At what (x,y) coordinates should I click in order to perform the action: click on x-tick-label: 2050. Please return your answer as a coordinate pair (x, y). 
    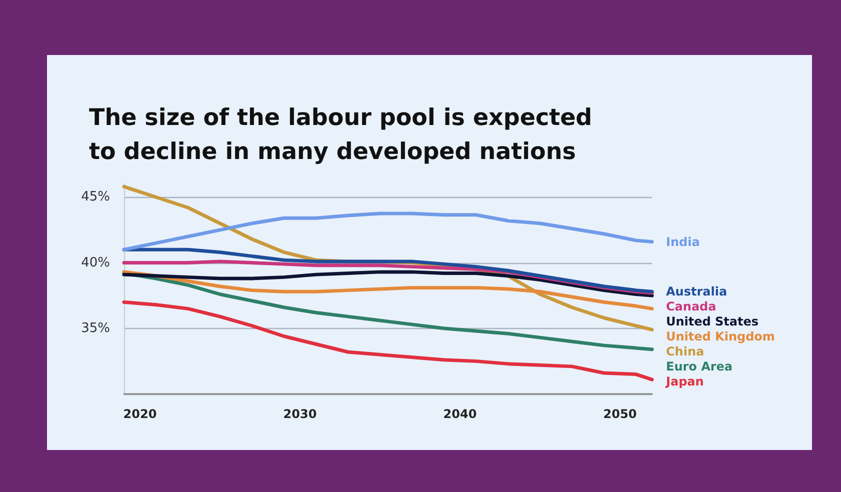
    Looking at the image, I should click on (620, 414).